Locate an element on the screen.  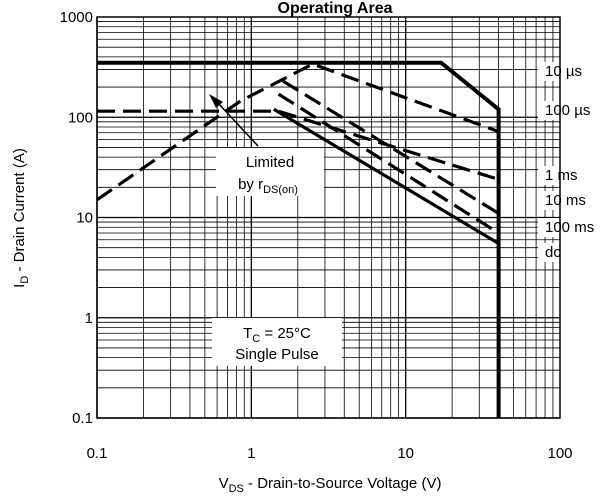
y-label-rest: - Drain Current (A) is located at coordinates (19, 212).